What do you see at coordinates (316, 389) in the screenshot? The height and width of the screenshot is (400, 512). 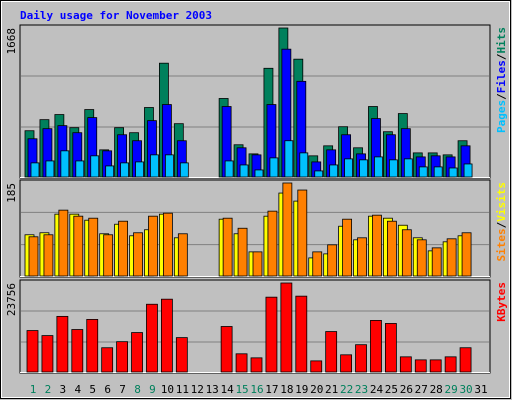 I see `x-tick-label: 20` at bounding box center [316, 389].